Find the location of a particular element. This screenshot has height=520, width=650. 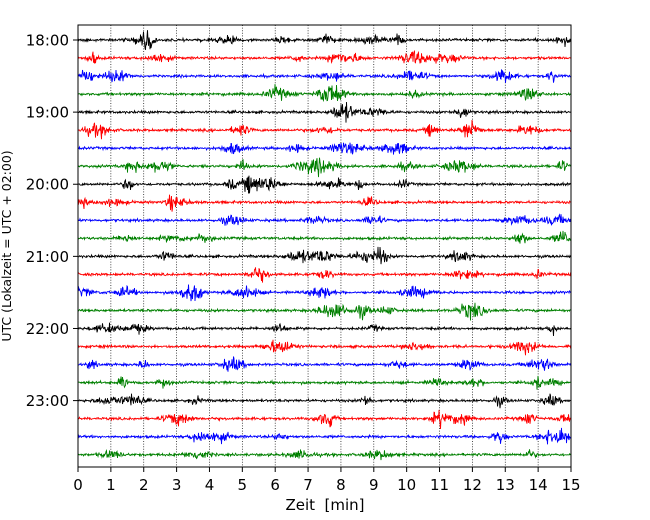

y-tick-label: 18:00 is located at coordinates (47, 41).